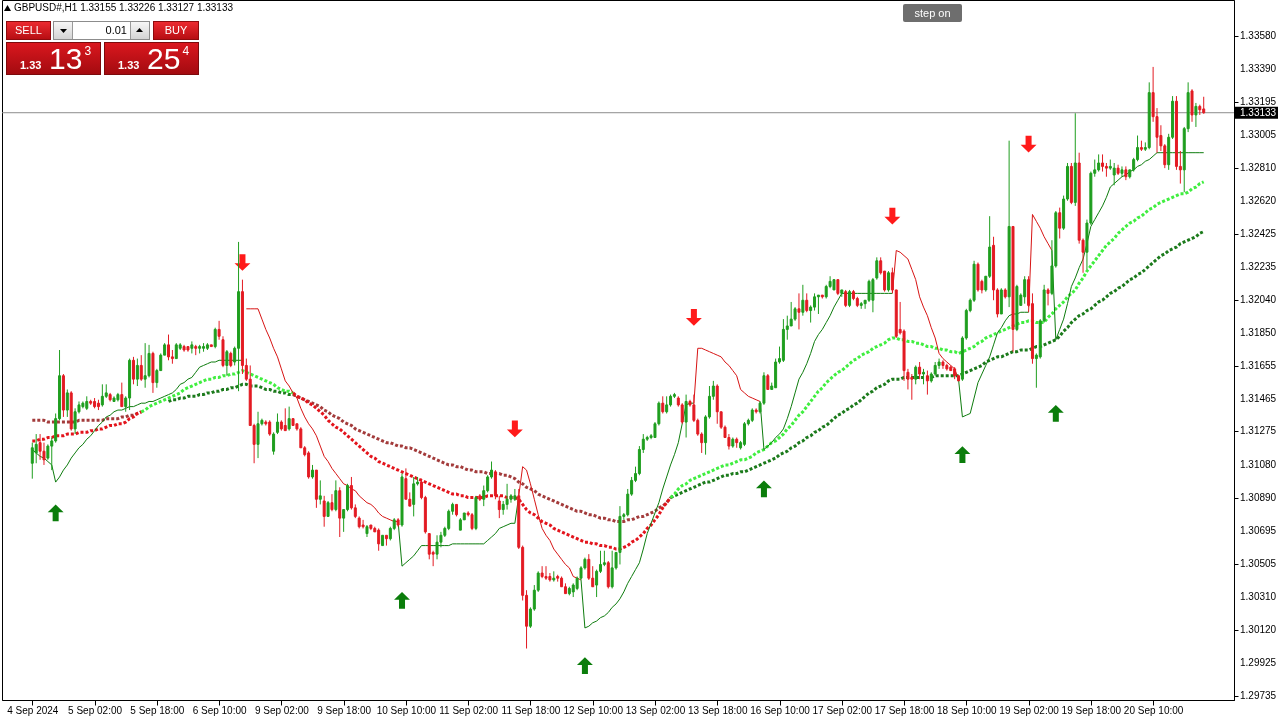 The width and height of the screenshot is (1280, 720). What do you see at coordinates (1258, 663) in the screenshot?
I see `y-tick-label: 1.29925` at bounding box center [1258, 663].